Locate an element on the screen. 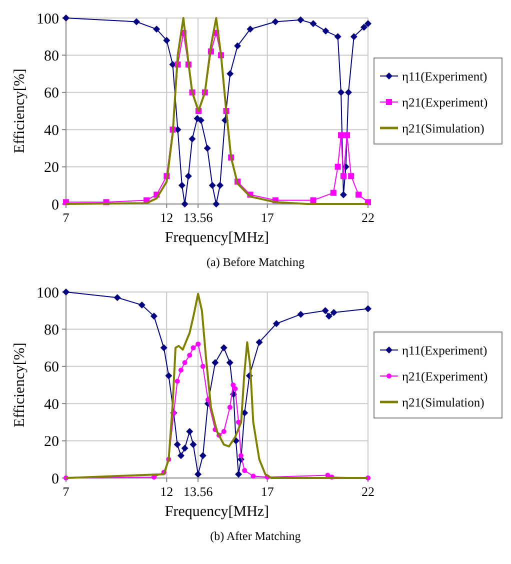 The height and width of the screenshot is (564, 511). text: (b) After Matching is located at coordinates (255, 536).